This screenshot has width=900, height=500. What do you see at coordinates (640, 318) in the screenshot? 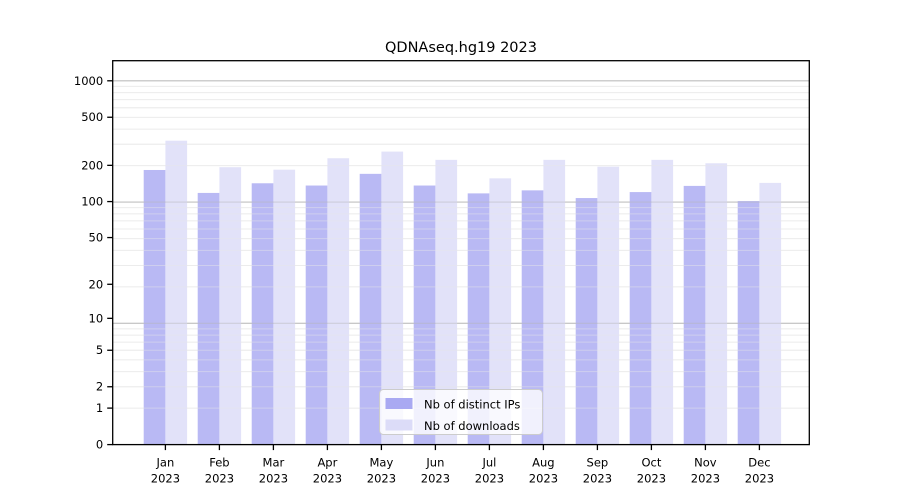
I see `bar-distinct-ips-oct` at bounding box center [640, 318].